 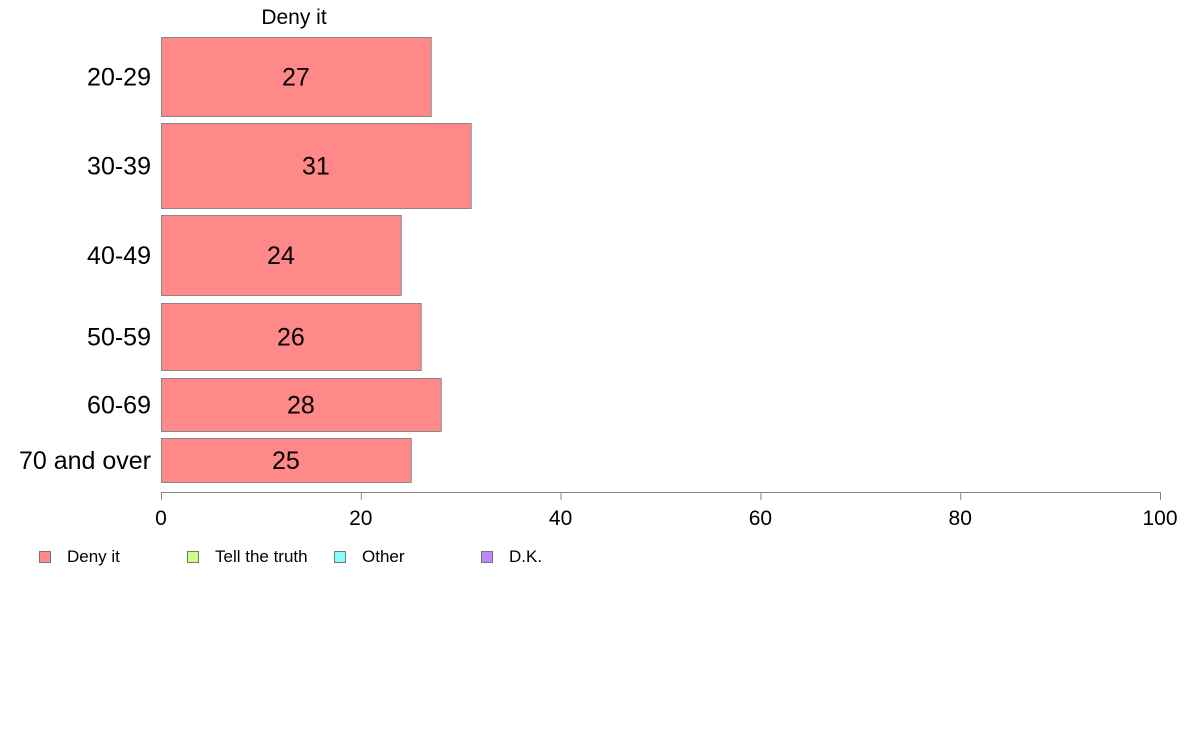 What do you see at coordinates (119, 406) in the screenshot?
I see `category-label-60-69: 60-69` at bounding box center [119, 406].